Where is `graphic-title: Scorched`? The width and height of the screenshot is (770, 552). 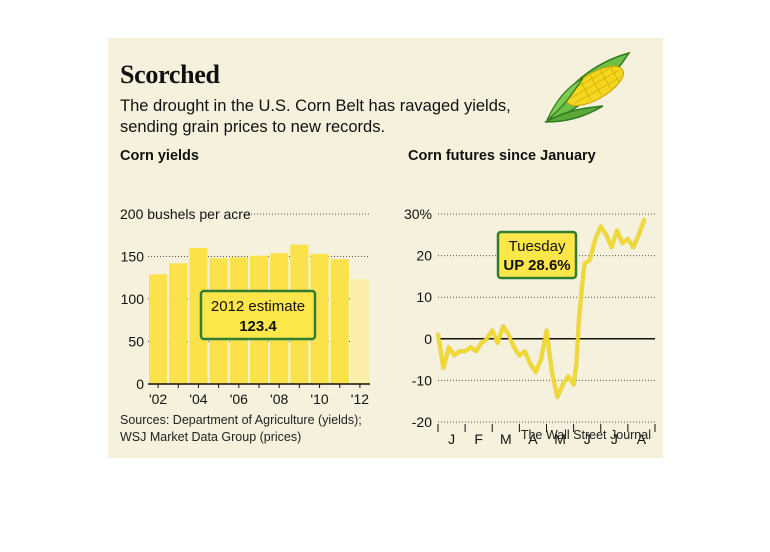
graphic-title: Scorched is located at coordinates (170, 74).